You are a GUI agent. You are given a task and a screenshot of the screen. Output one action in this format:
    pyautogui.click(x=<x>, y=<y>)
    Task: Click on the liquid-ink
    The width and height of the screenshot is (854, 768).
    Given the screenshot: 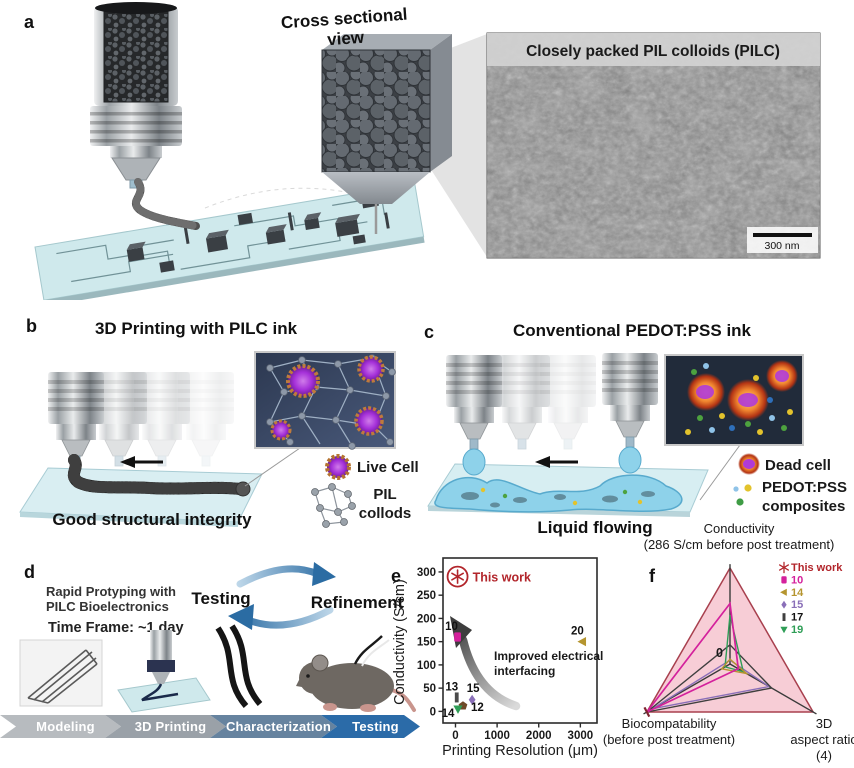 What is the action you would take?
    pyautogui.click(x=558, y=479)
    